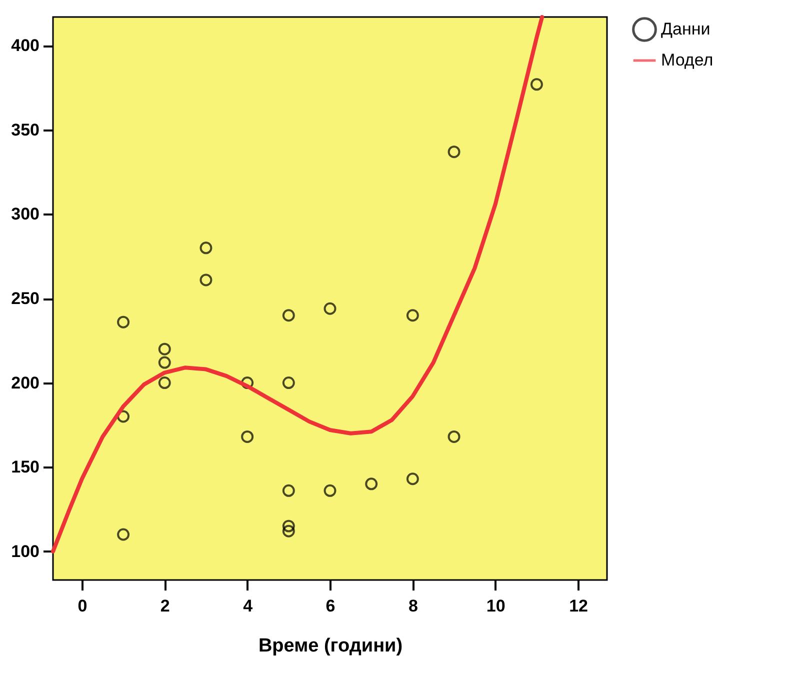 The image size is (789, 693). What do you see at coordinates (248, 606) in the screenshot?
I see `x-tick-label: 4` at bounding box center [248, 606].